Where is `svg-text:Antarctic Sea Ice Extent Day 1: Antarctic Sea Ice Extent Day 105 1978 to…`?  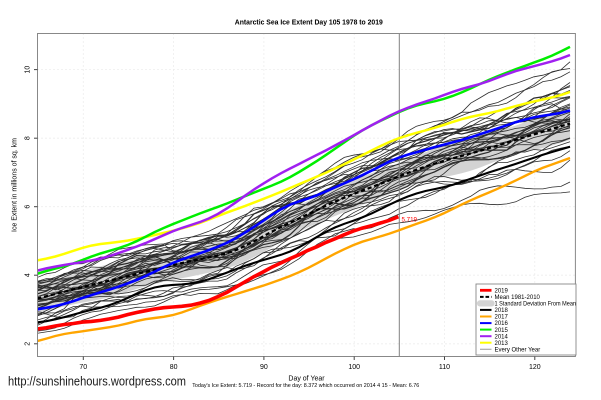 svg-text:Antarctic Sea Ice Extent Day 1: Antarctic Sea Ice Extent Day 105 1978 to… is located at coordinates (309, 21).